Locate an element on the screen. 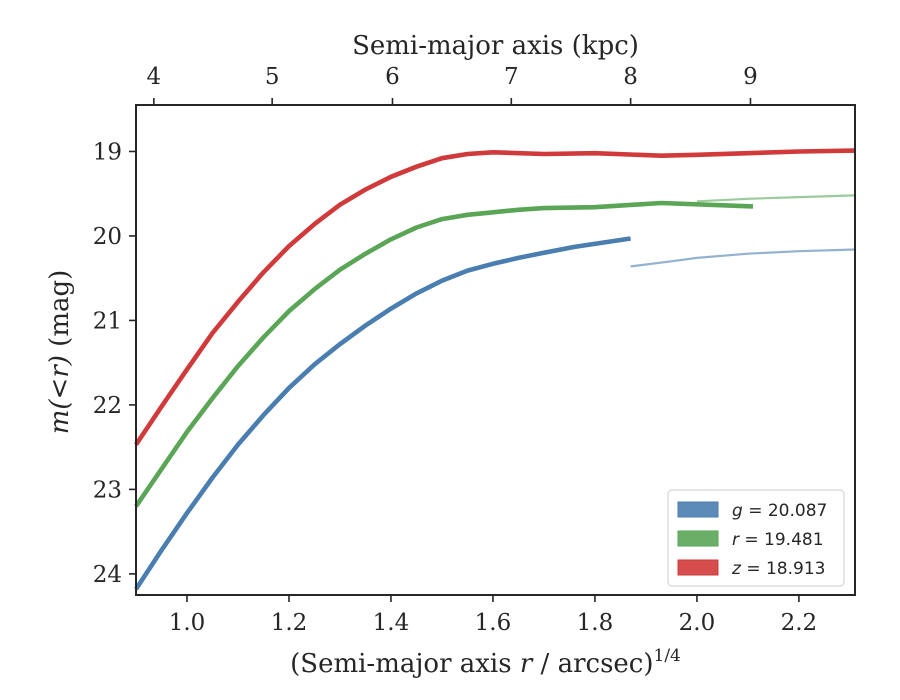  x-tick-label: 1.6 is located at coordinates (493, 623).